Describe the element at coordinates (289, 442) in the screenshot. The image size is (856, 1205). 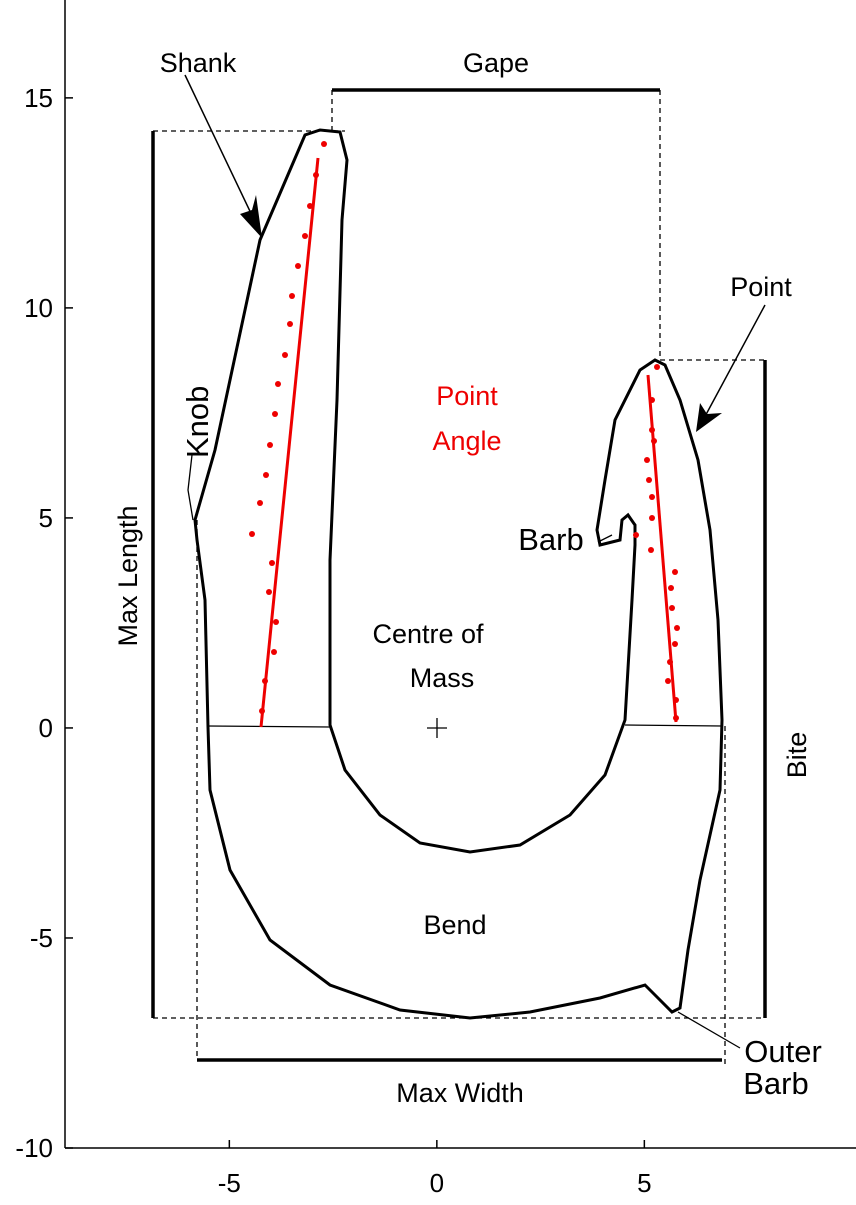
I see `angle-line` at that location.